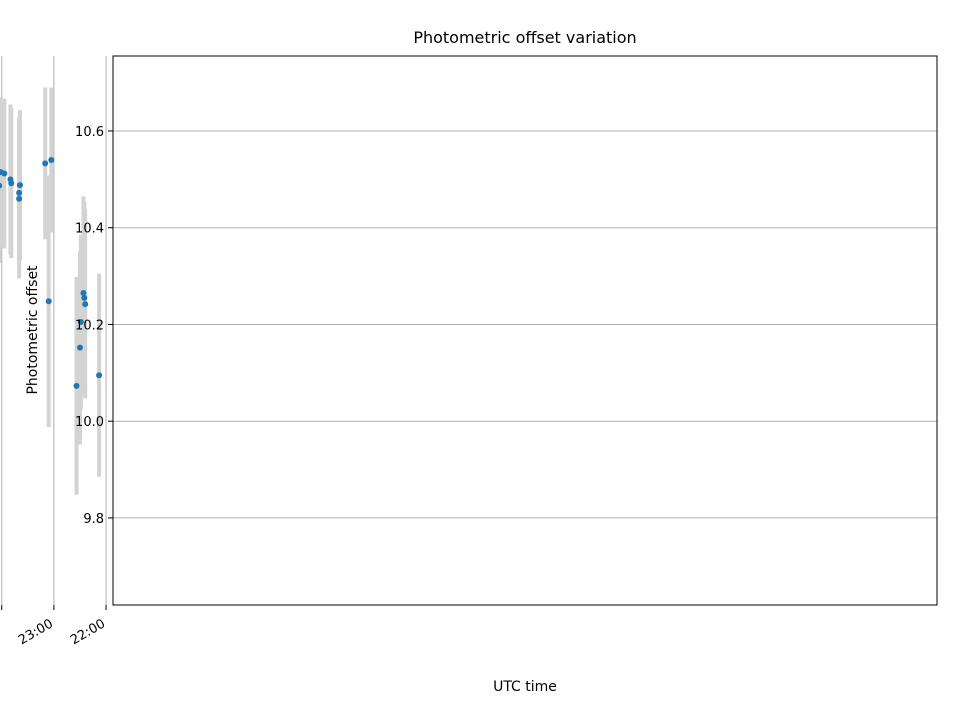  Describe the element at coordinates (93, 519) in the screenshot. I see `y-tick-label: 9.8` at that location.